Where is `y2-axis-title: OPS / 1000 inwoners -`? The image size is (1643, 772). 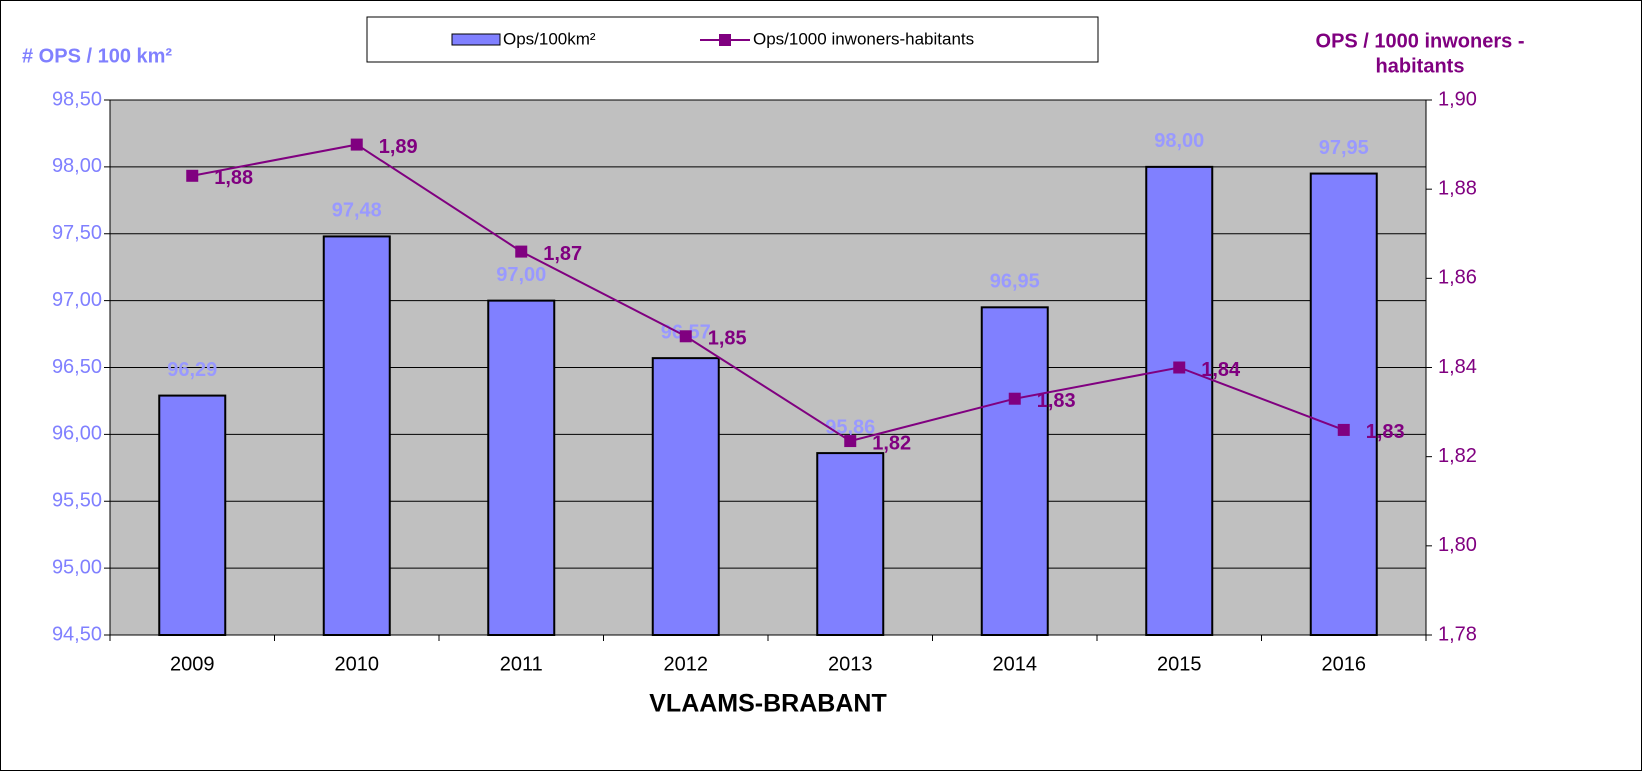 y2-axis-title: OPS / 1000 inwoners - is located at coordinates (1420, 41).